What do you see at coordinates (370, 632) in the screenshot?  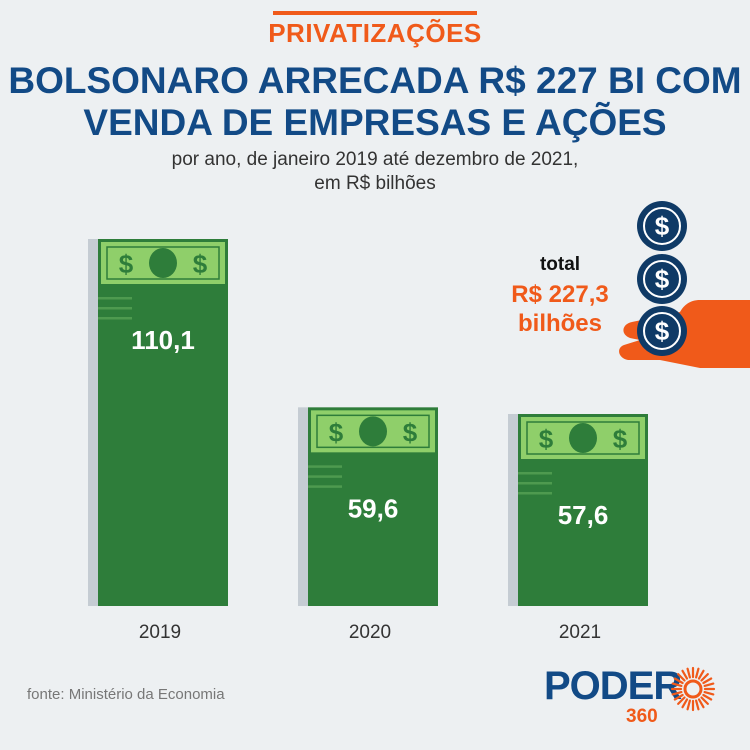 I see `x-tick-label-2020: 2020` at bounding box center [370, 632].